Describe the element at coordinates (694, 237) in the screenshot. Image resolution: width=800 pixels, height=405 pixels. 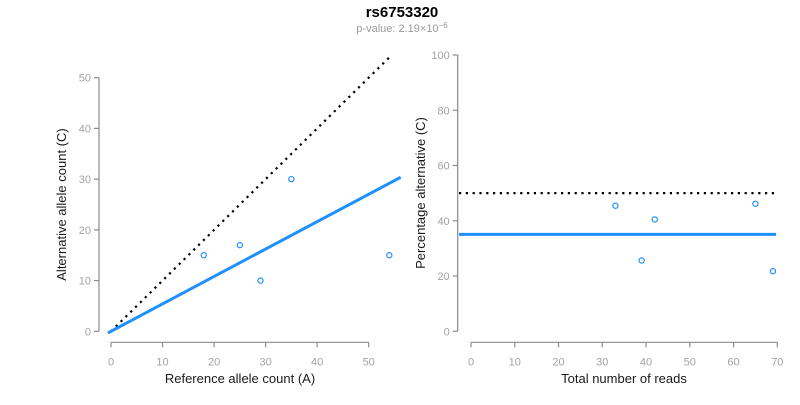
I see `right-panel-points` at that location.